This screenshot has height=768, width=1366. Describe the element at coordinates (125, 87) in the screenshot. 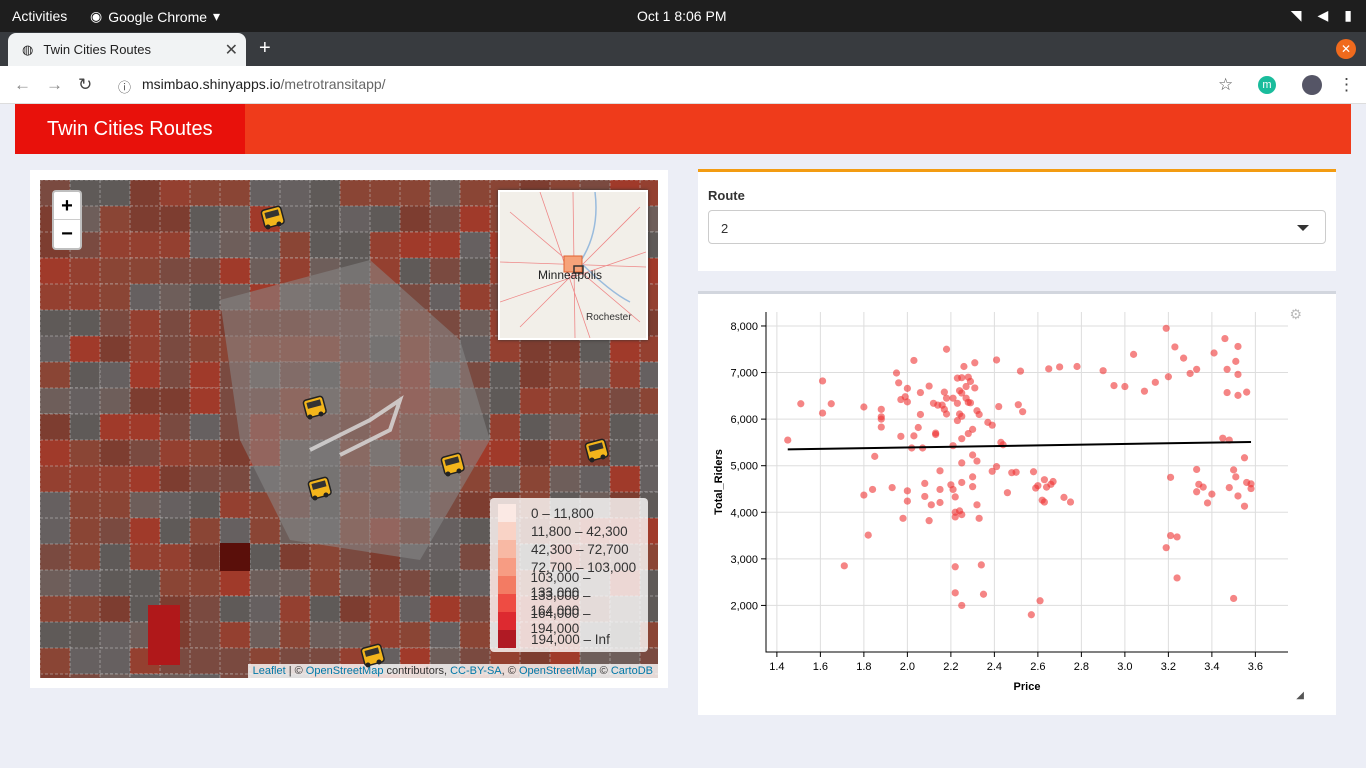

I see `info-icon: ⓘ` at that location.